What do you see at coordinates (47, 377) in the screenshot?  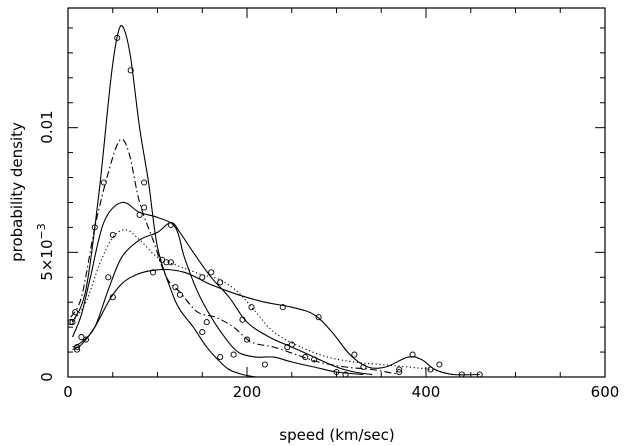 I see `y-tick-label-0: 0` at bounding box center [47, 377].